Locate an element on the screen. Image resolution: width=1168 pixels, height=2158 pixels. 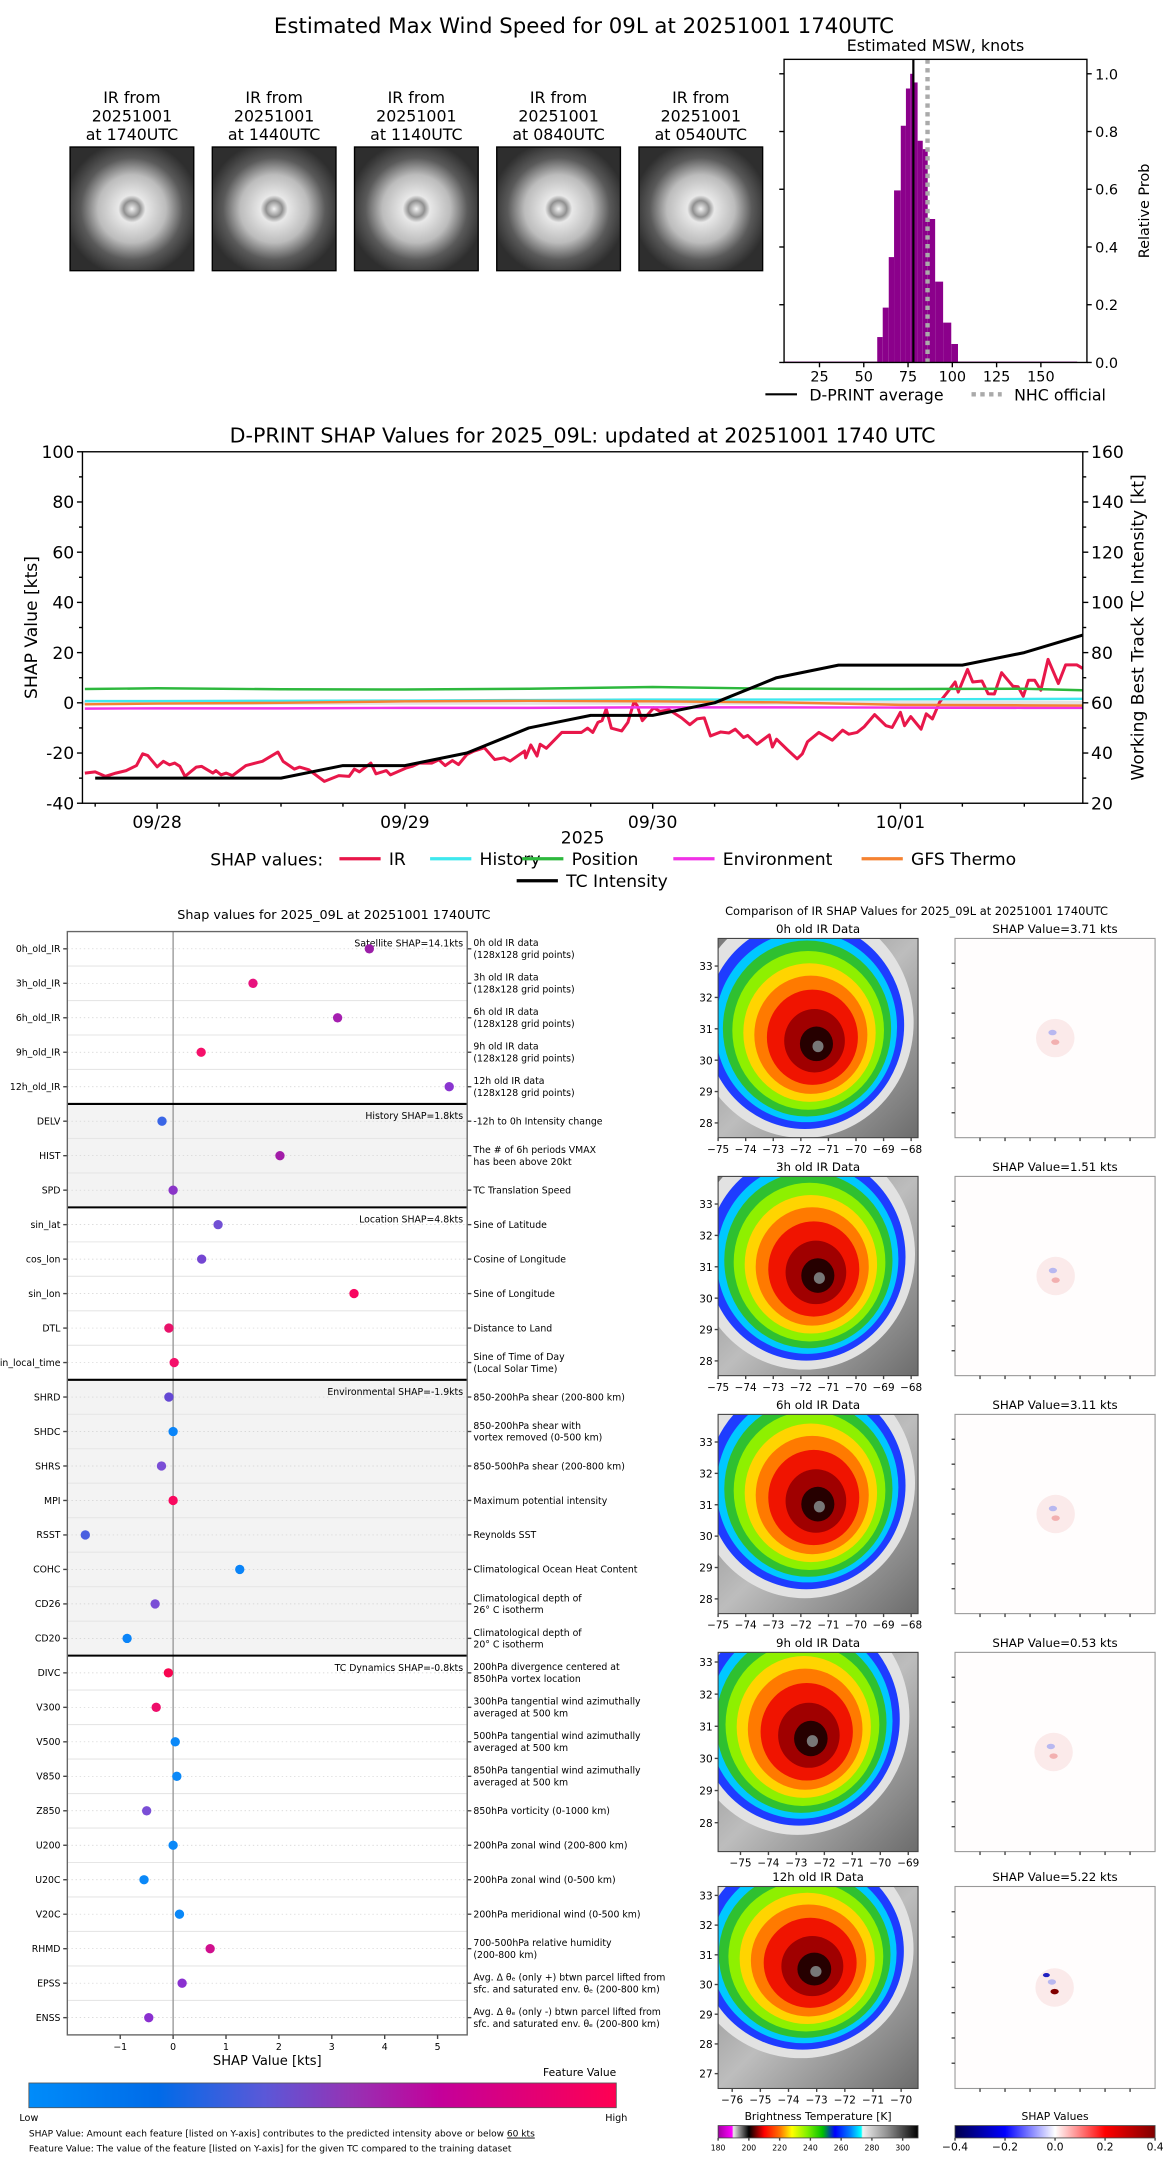
group-shap-label: History SHAP=1.8kts is located at coordinates (414, 1116).